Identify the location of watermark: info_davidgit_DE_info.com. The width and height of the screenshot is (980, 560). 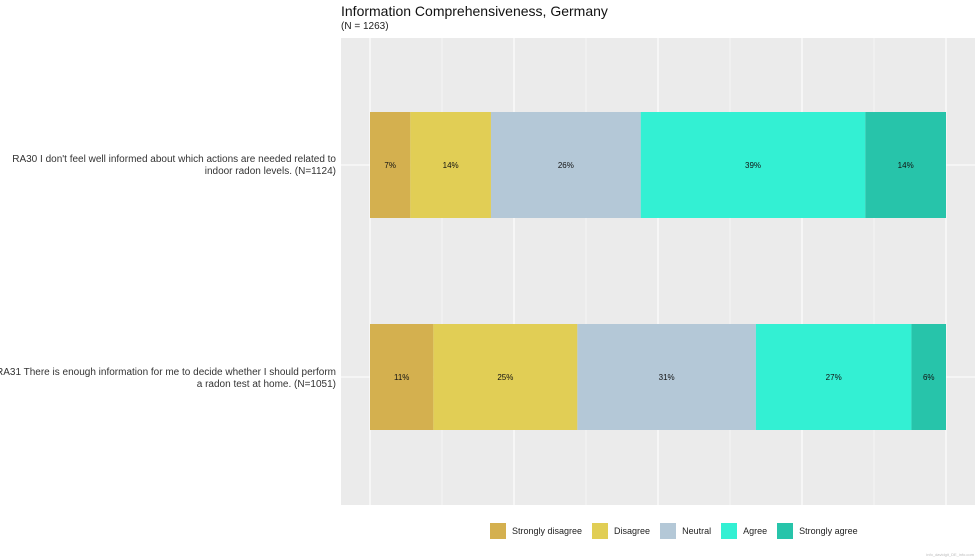
(950, 554).